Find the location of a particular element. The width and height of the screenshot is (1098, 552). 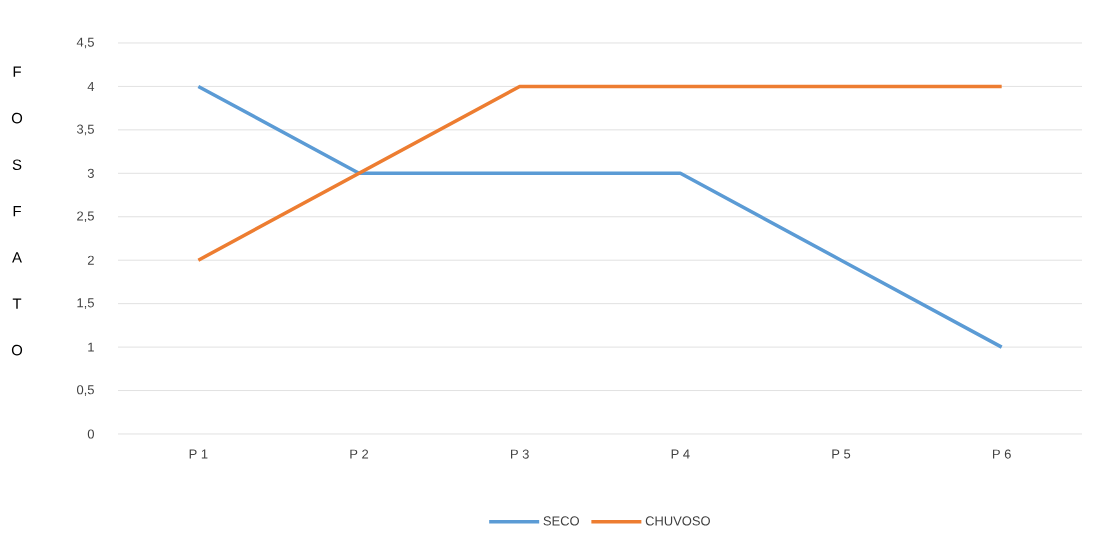

y-tick-label: 3,5 is located at coordinates (85, 130).